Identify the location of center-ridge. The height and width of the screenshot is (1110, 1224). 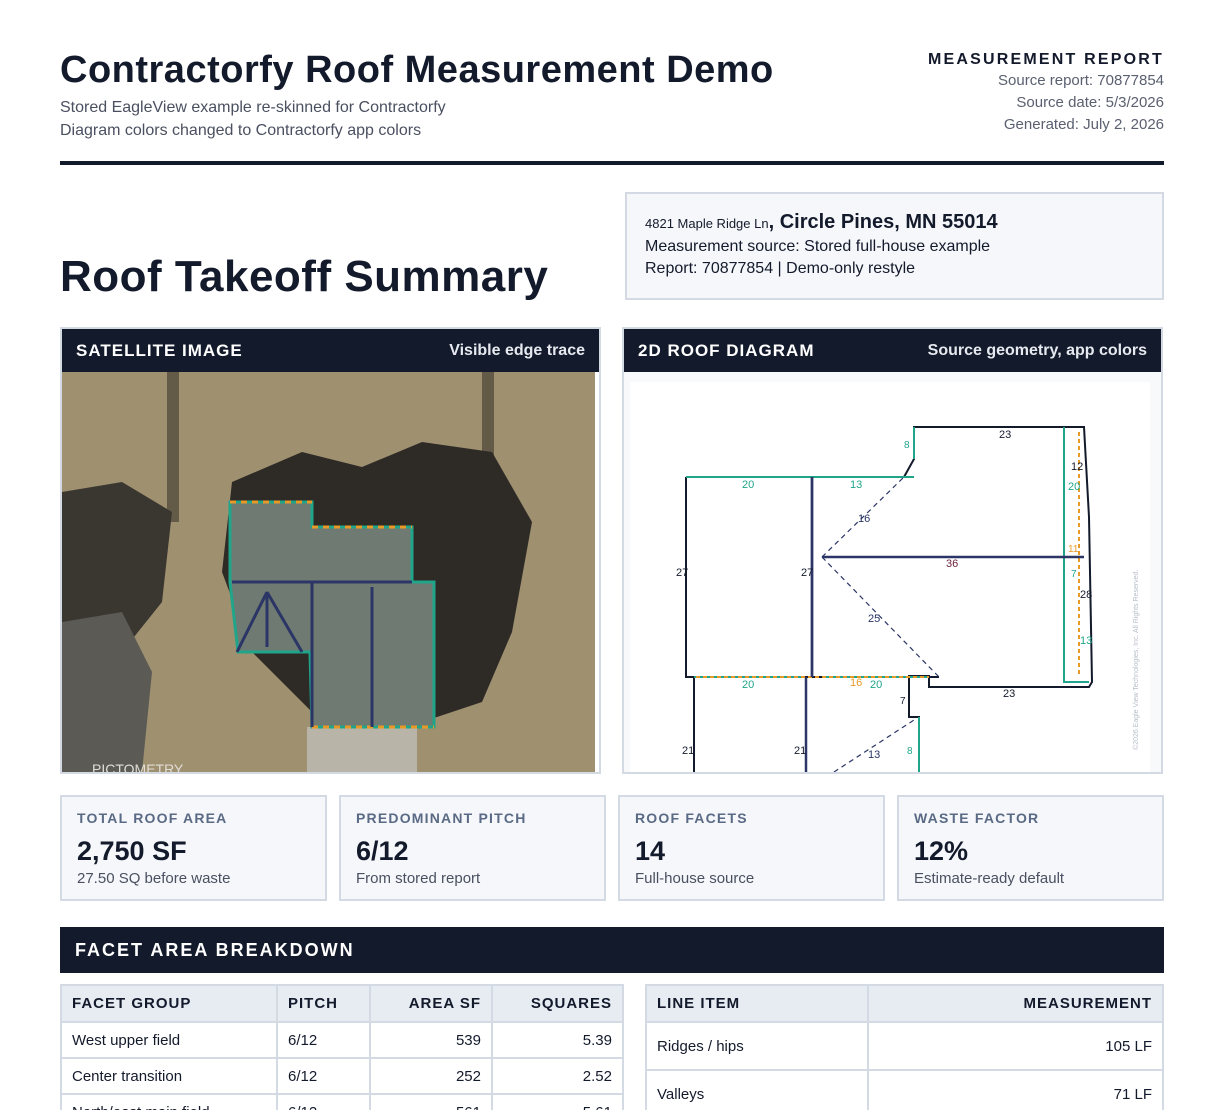
(809, 624).